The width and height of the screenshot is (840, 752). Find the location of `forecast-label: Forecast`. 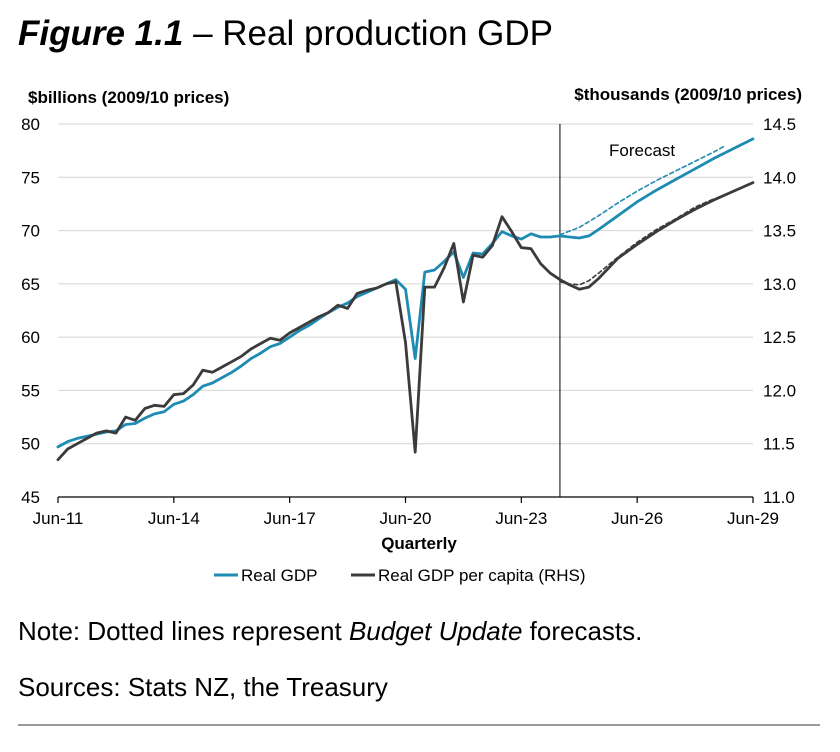

forecast-label: Forecast is located at coordinates (642, 150).